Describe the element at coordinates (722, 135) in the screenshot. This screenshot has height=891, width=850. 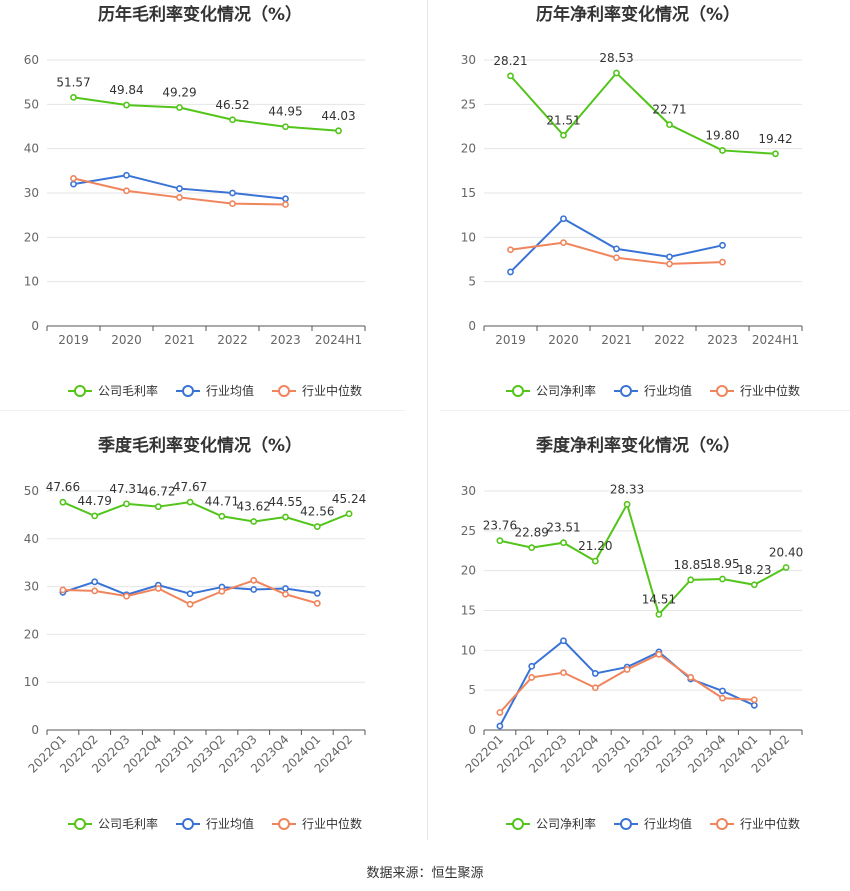
I see `data-label: 19.80` at that location.